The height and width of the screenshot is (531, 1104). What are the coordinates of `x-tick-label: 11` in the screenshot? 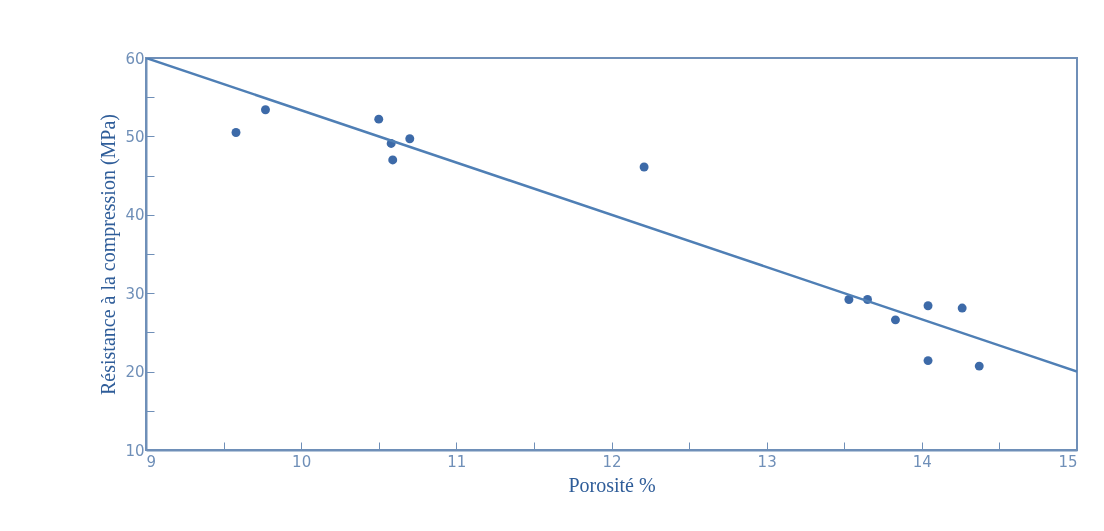 It's located at (457, 461).